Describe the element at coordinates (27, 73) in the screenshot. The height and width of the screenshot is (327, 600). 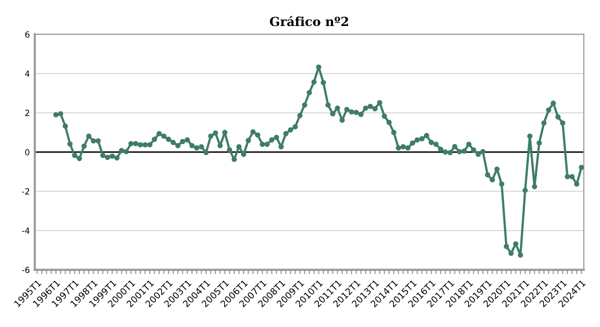
I see `y-tick-label: 4` at that location.